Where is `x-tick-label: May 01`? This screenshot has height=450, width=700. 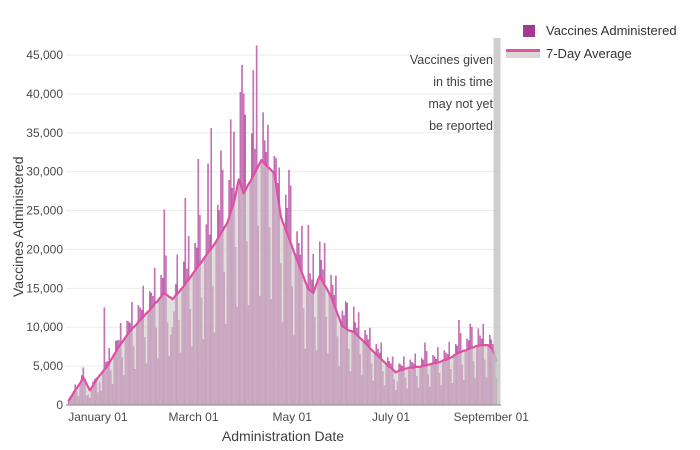 x-tick-label: May 01 is located at coordinates (293, 417).